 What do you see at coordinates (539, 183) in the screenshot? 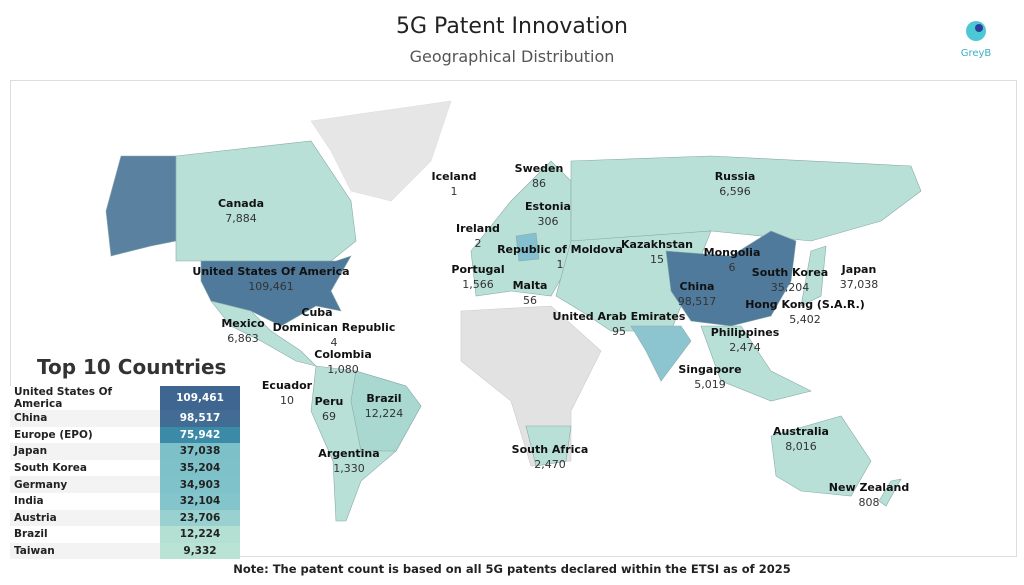
I see `patent-count: 86` at bounding box center [539, 183].